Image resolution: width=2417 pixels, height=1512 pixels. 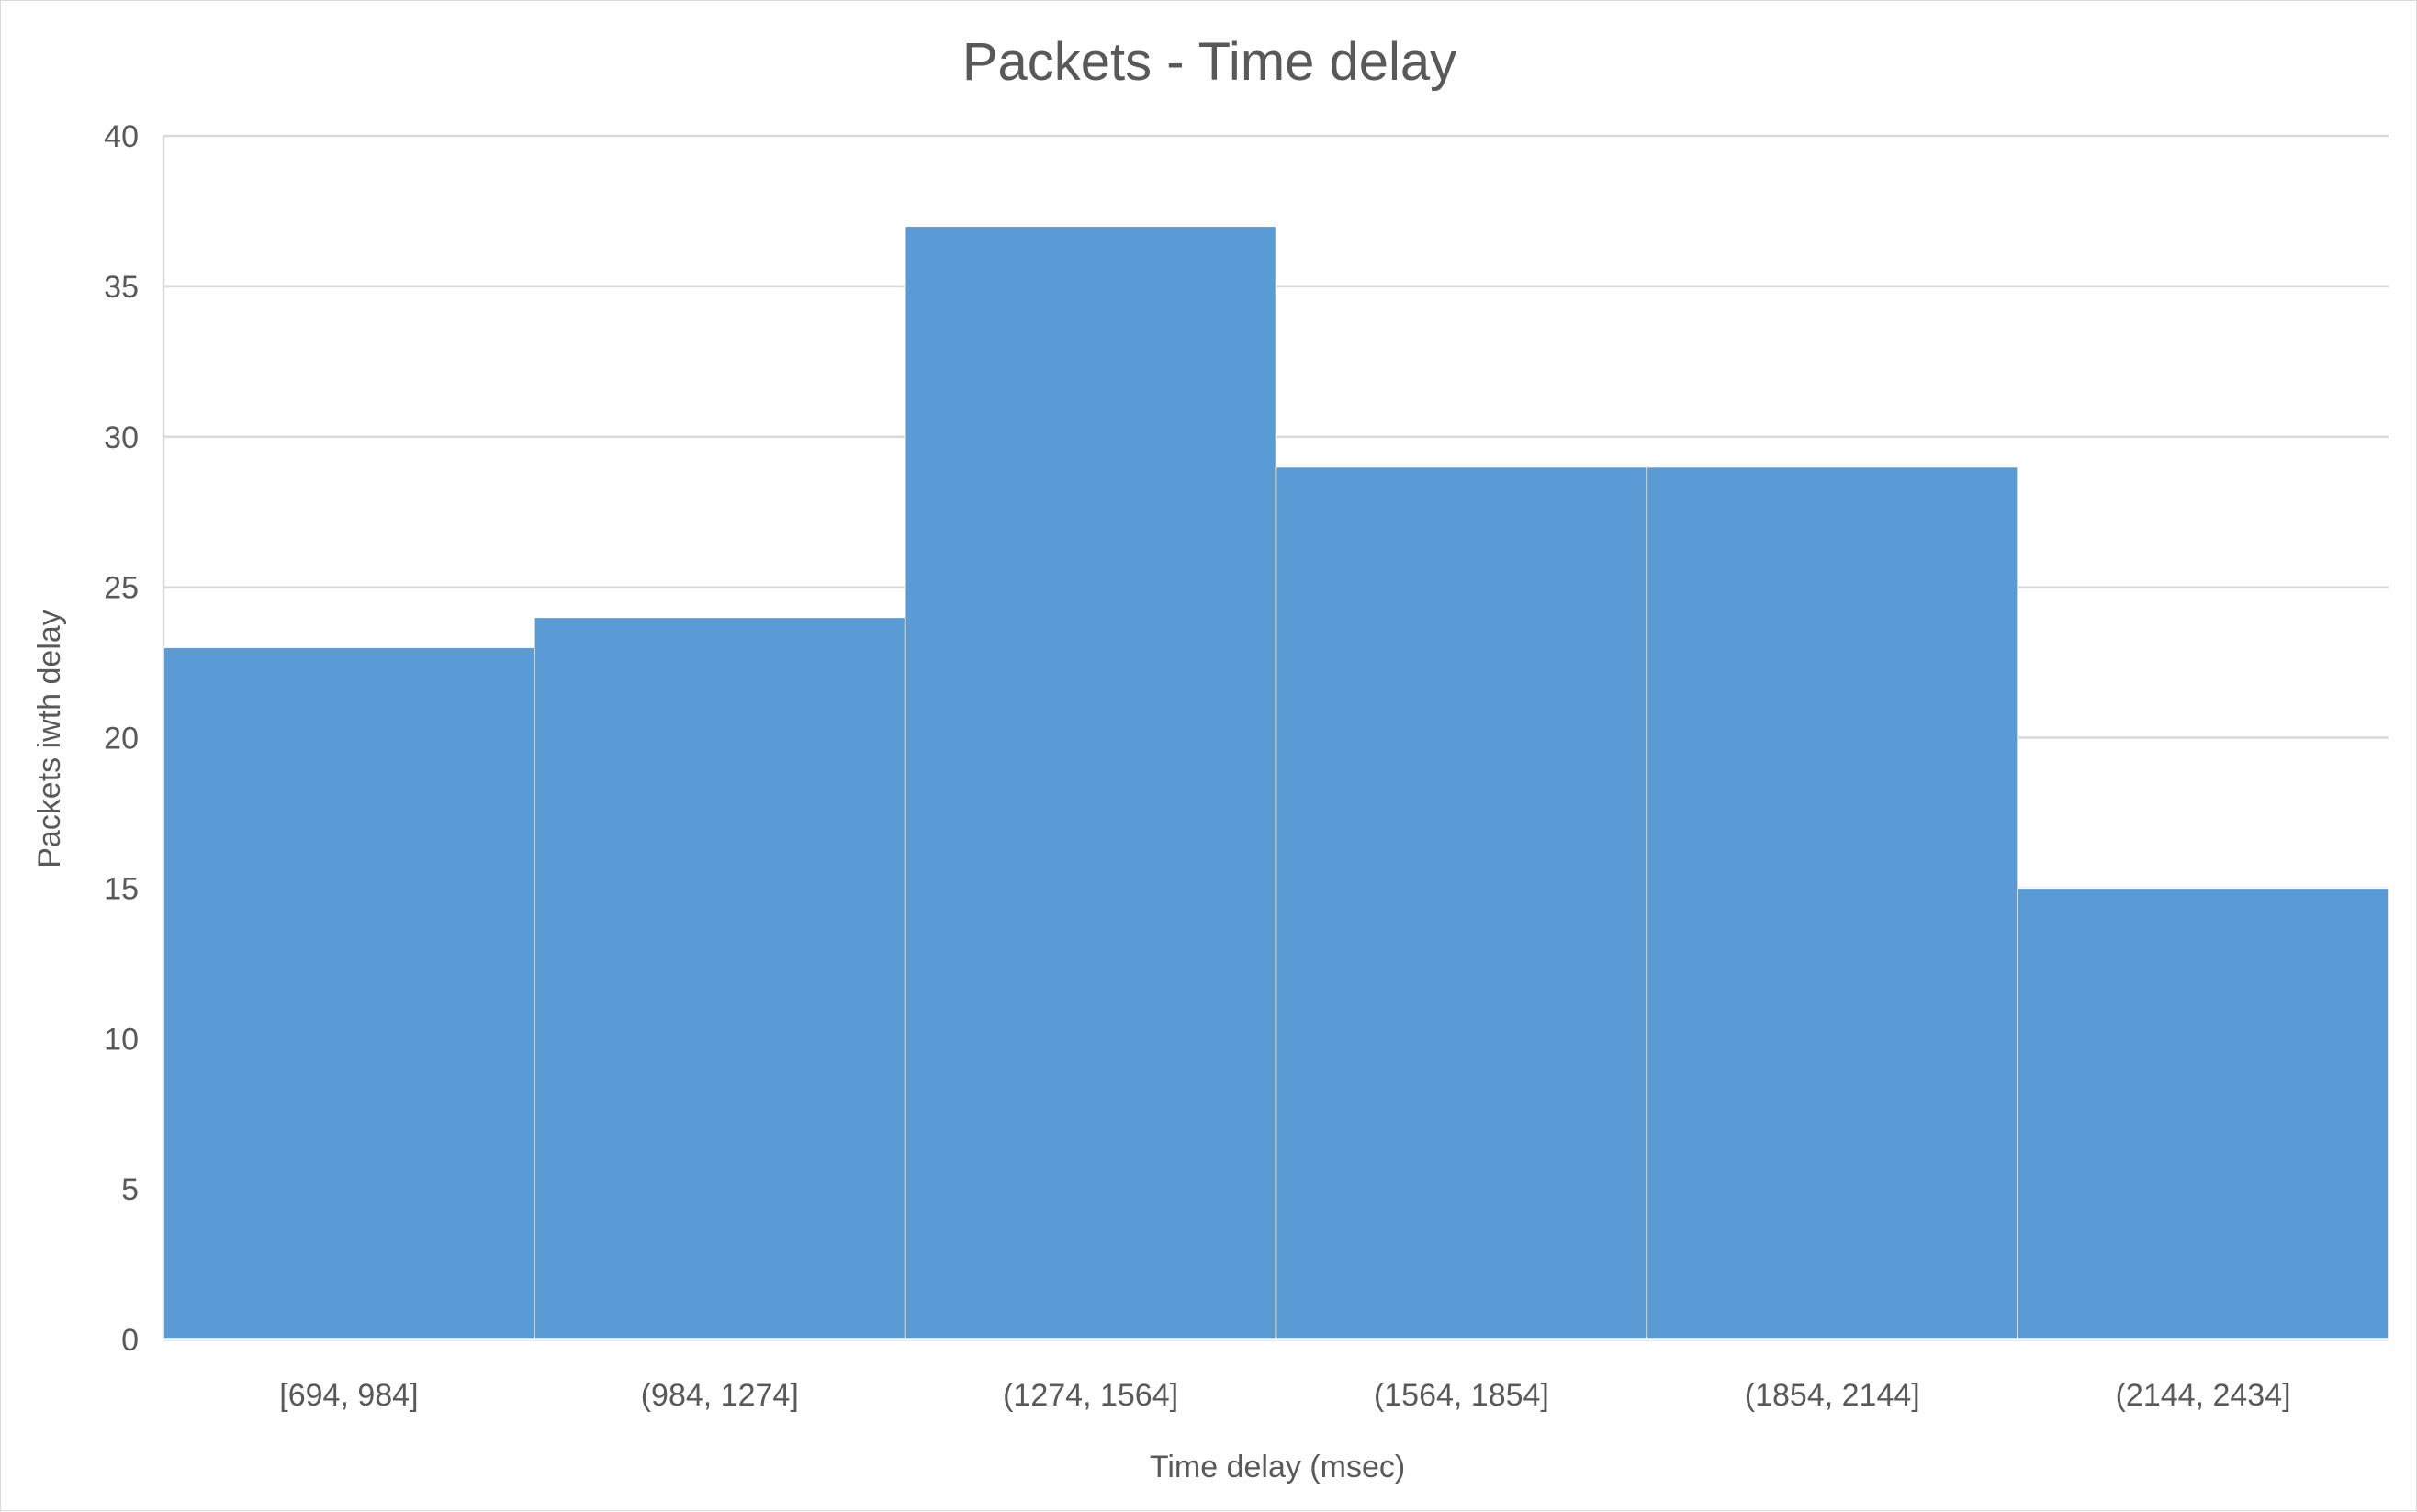 What do you see at coordinates (1209, 62) in the screenshot?
I see `chart-title: Packets - Time delay` at bounding box center [1209, 62].